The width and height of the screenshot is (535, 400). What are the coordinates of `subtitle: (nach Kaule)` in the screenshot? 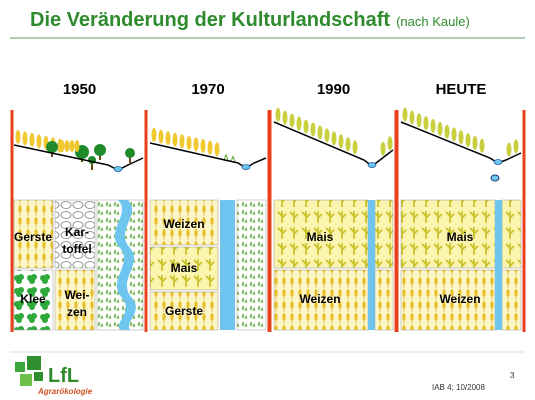 It's located at (433, 21).